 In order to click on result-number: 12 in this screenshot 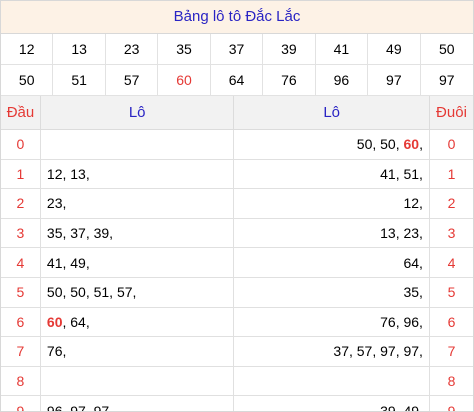, I will do `click(27, 49)`.